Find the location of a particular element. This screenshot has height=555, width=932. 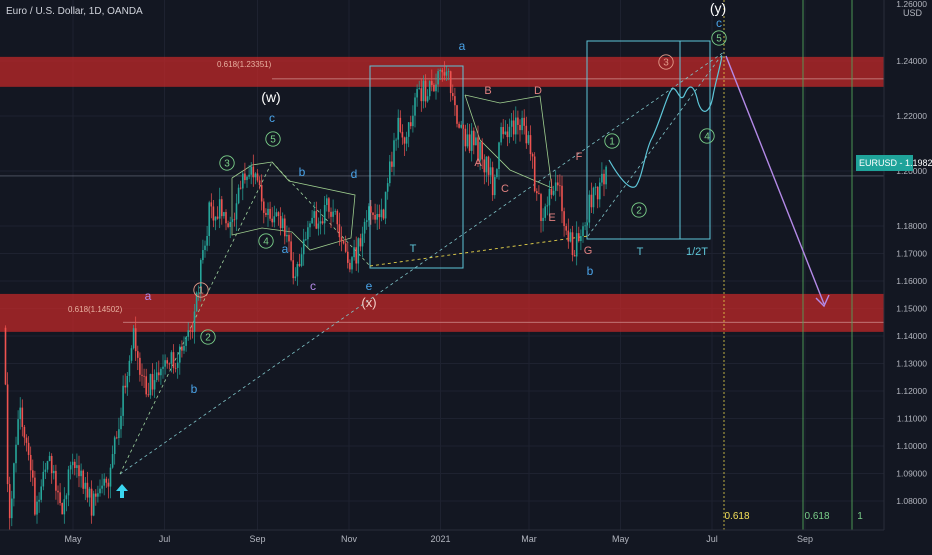

price-tick: 1.18000 is located at coordinates (911, 226).